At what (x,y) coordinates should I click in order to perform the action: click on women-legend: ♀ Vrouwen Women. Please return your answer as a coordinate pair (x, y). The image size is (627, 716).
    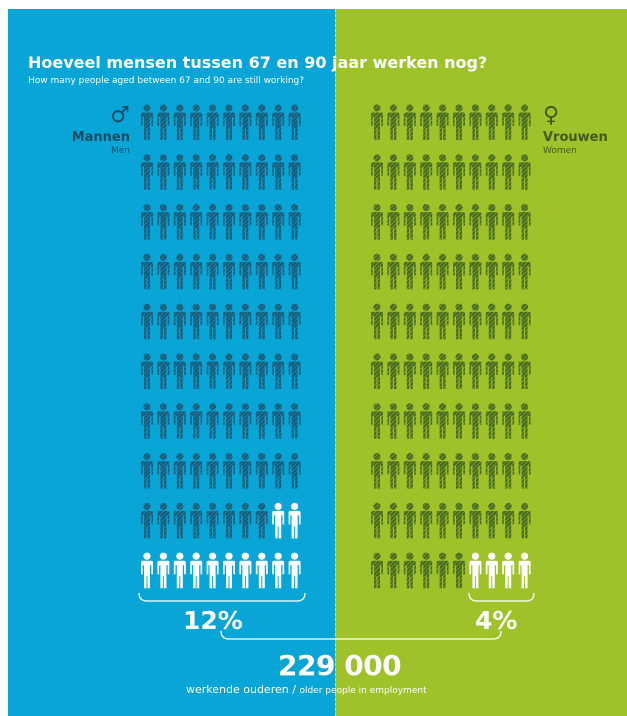
    Looking at the image, I should click on (575, 130).